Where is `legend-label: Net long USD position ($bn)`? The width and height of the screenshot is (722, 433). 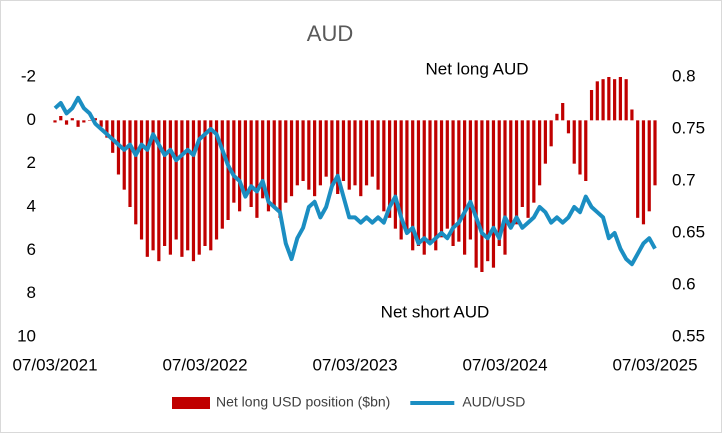
legend-label: Net long USD position ($bn) is located at coordinates (303, 402).